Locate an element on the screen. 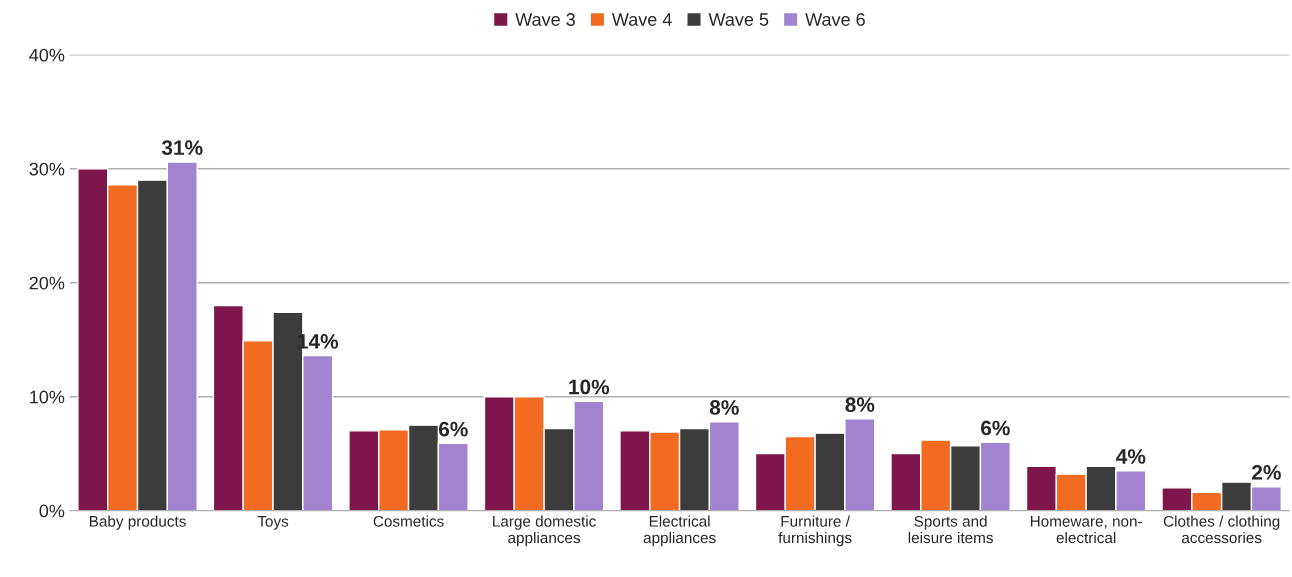  y-tick-label: 10% is located at coordinates (47, 397).